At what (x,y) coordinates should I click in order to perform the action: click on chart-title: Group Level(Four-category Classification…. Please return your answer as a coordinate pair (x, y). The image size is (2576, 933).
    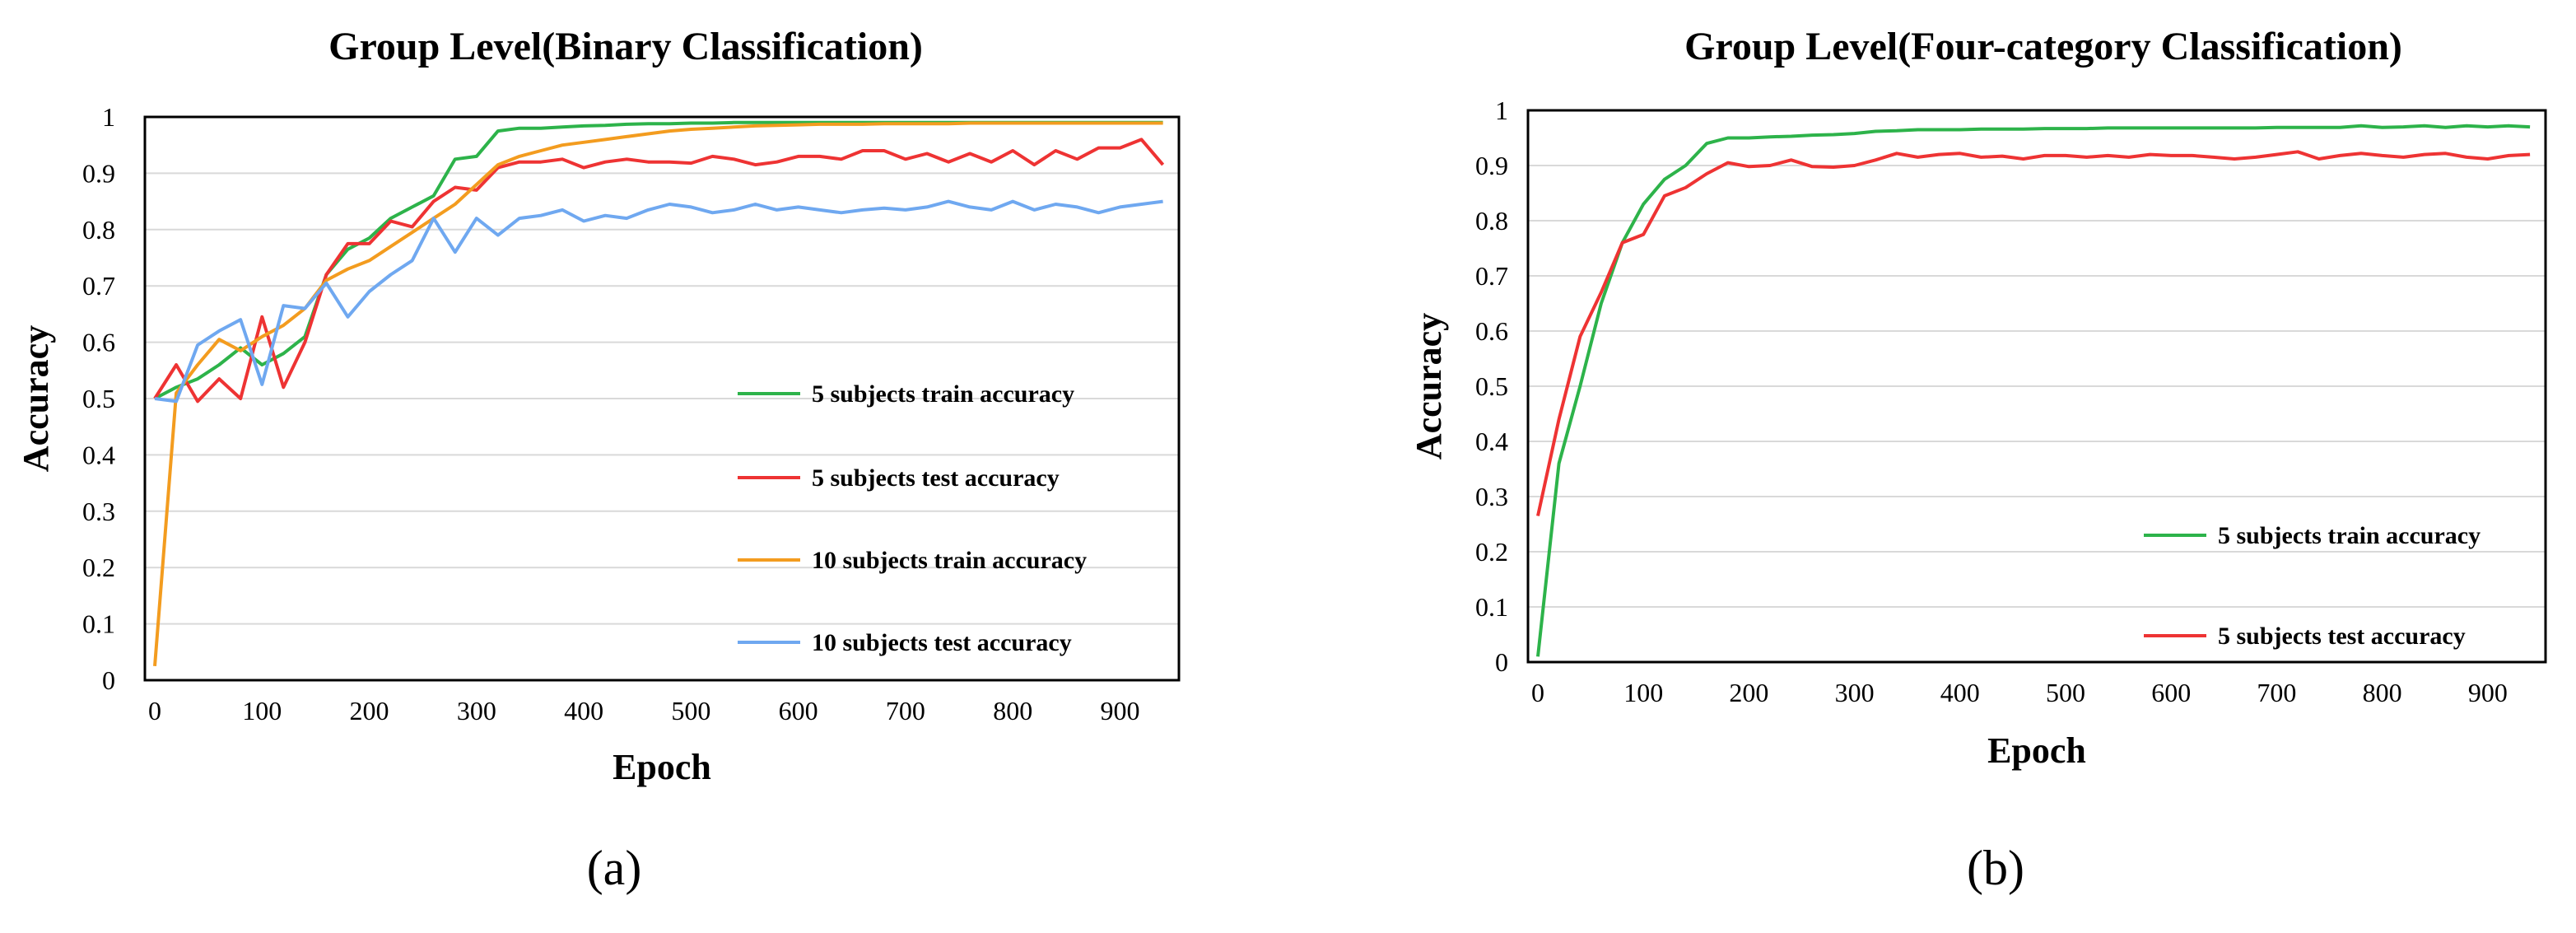
    Looking at the image, I should click on (2043, 46).